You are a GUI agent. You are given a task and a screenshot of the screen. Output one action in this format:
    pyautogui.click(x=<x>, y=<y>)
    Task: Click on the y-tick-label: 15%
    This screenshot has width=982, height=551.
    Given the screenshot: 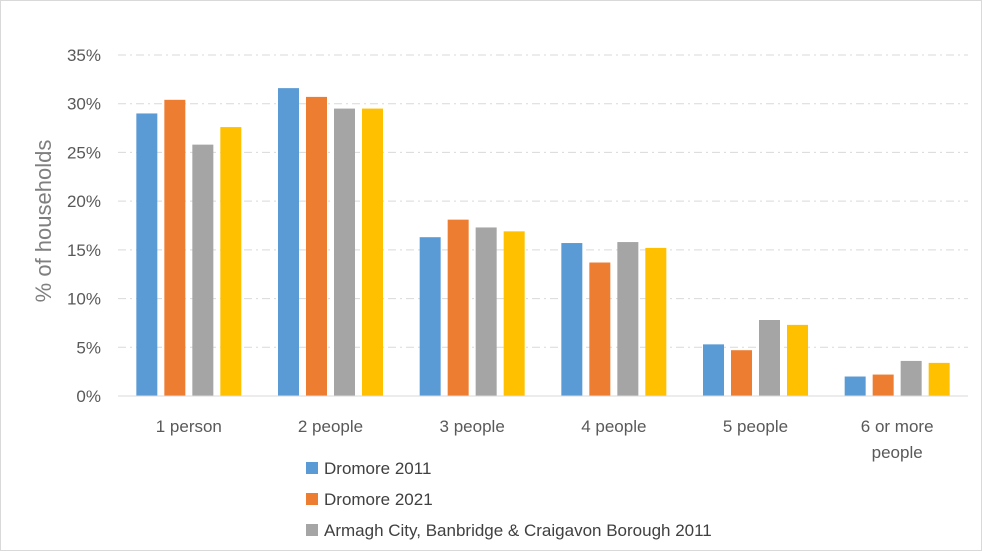 What is the action you would take?
    pyautogui.click(x=84, y=250)
    